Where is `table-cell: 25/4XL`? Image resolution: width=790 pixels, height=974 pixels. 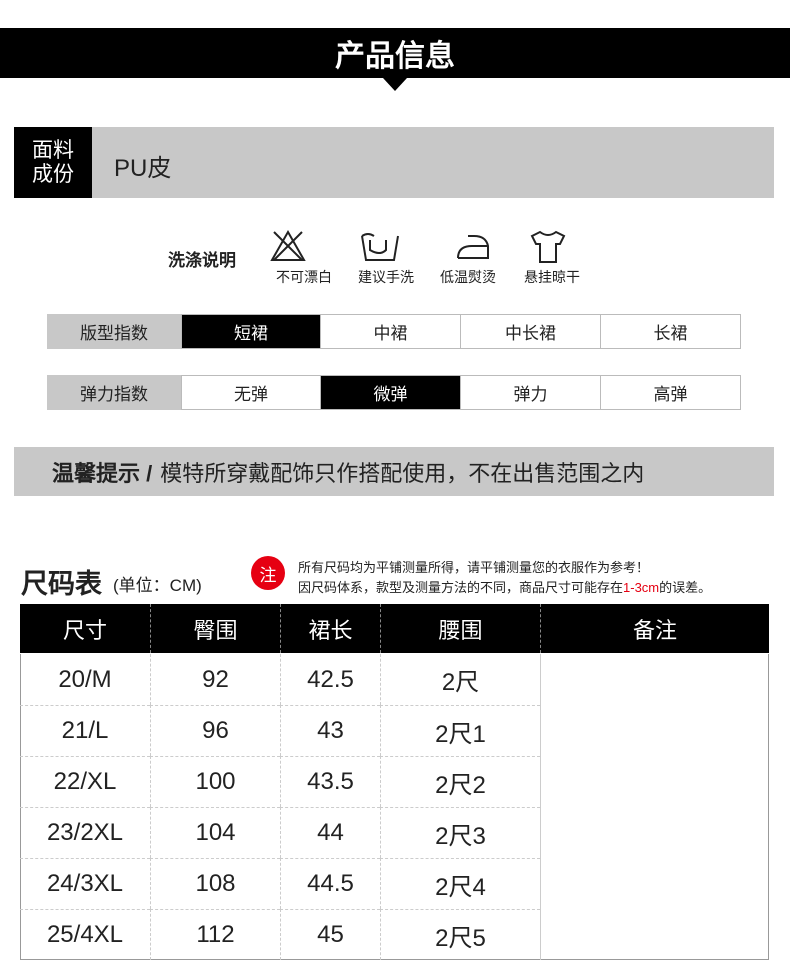 table-cell: 25/4XL is located at coordinates (85, 934).